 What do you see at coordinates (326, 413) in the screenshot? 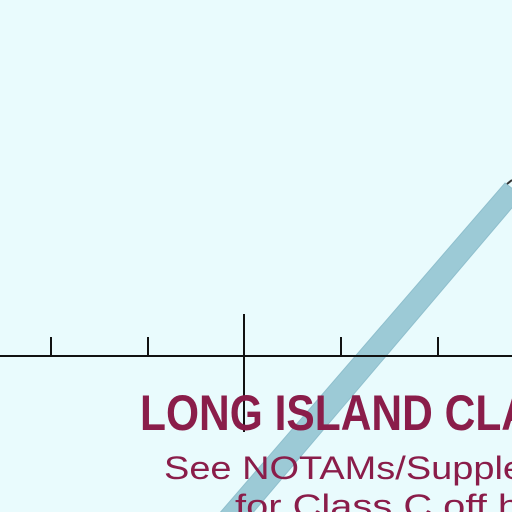
I see `airspace-title: LONG ISLAND CLA` at bounding box center [326, 413].